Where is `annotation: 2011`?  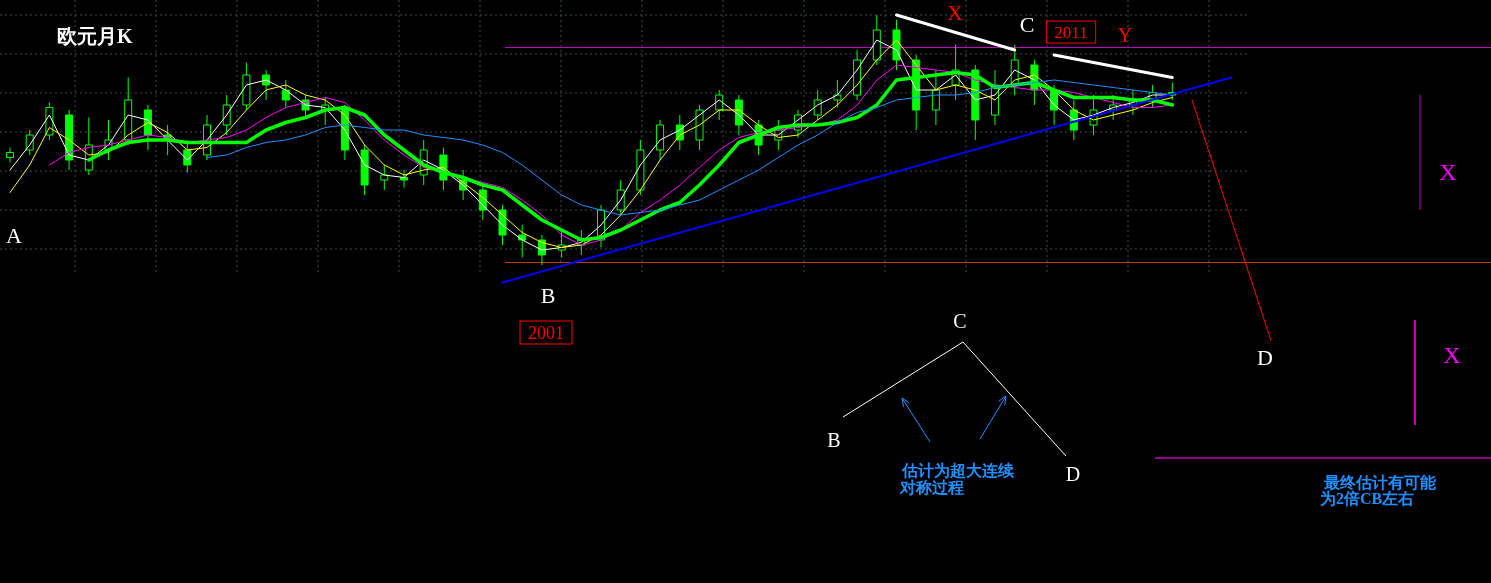
annotation: 2011 is located at coordinates (1071, 32).